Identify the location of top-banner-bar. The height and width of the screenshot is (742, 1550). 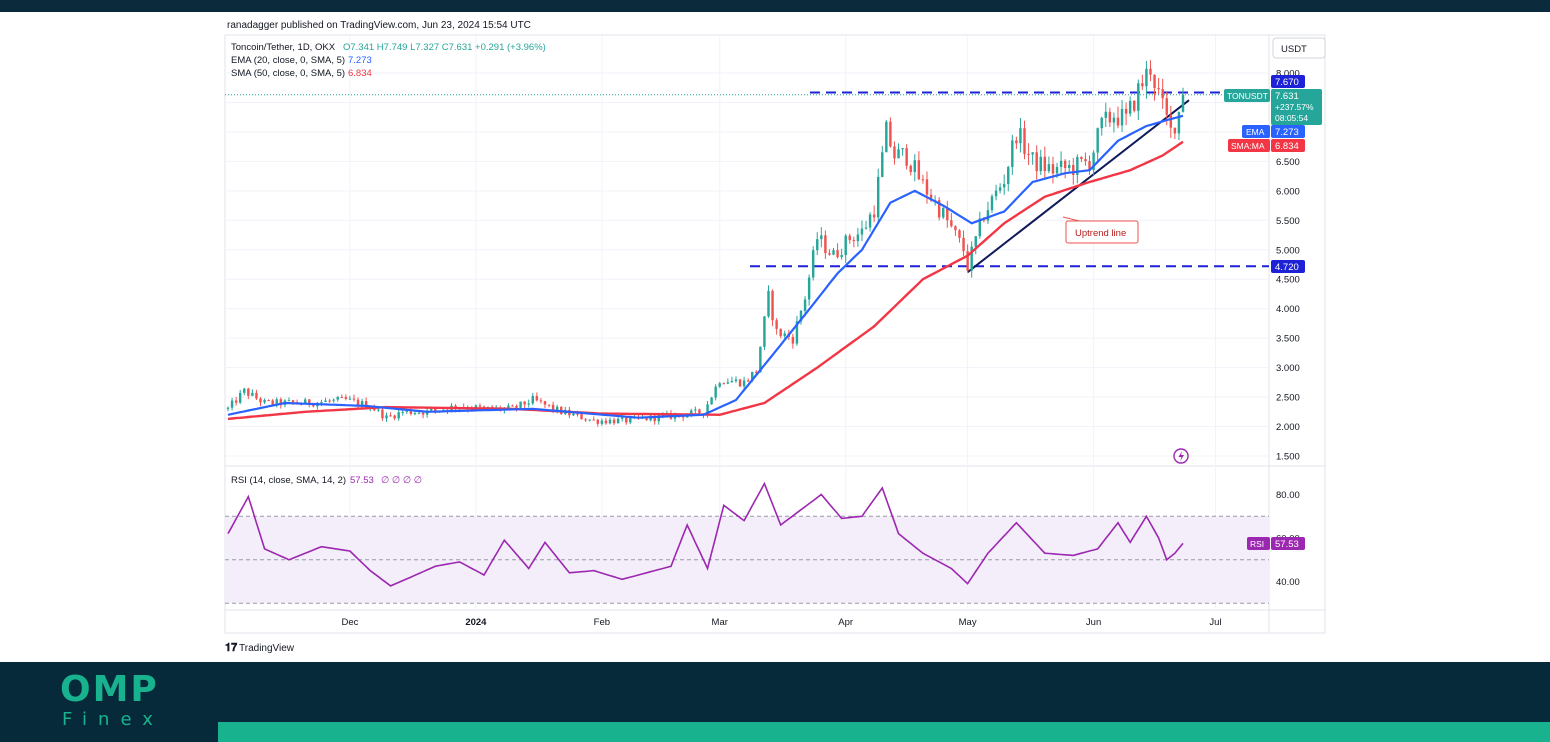
(775, 6).